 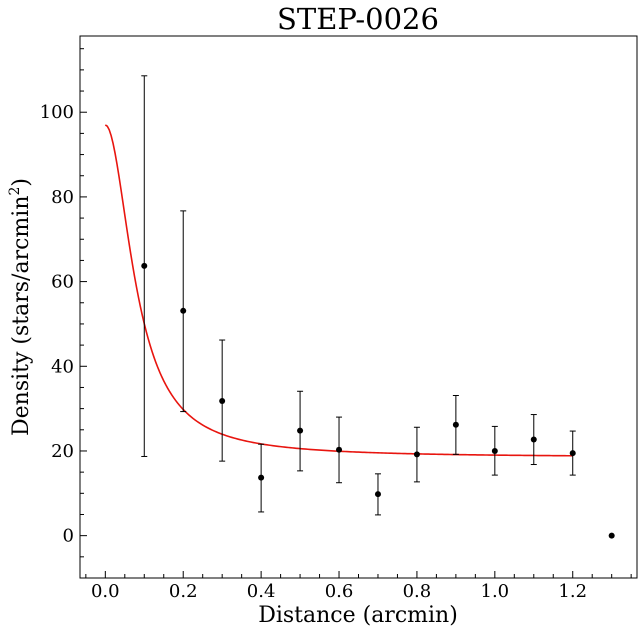 What do you see at coordinates (358, 615) in the screenshot?
I see `x-axis-label: Distance (arcmin)` at bounding box center [358, 615].